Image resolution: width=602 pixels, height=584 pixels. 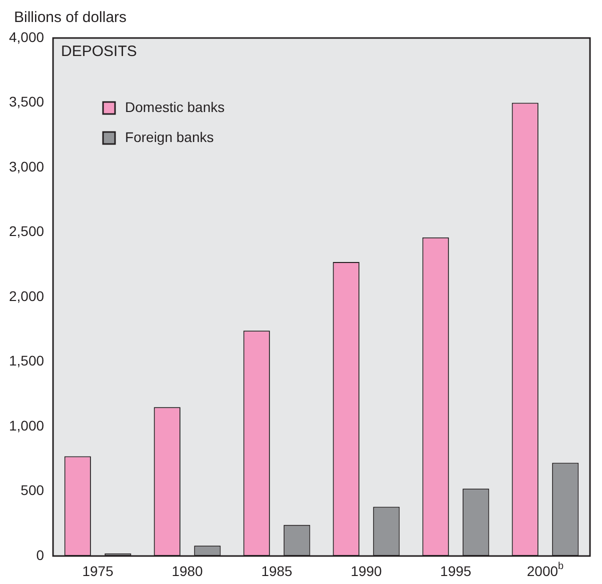 I want to click on y-tick-label: 2,500, so click(x=26, y=231).